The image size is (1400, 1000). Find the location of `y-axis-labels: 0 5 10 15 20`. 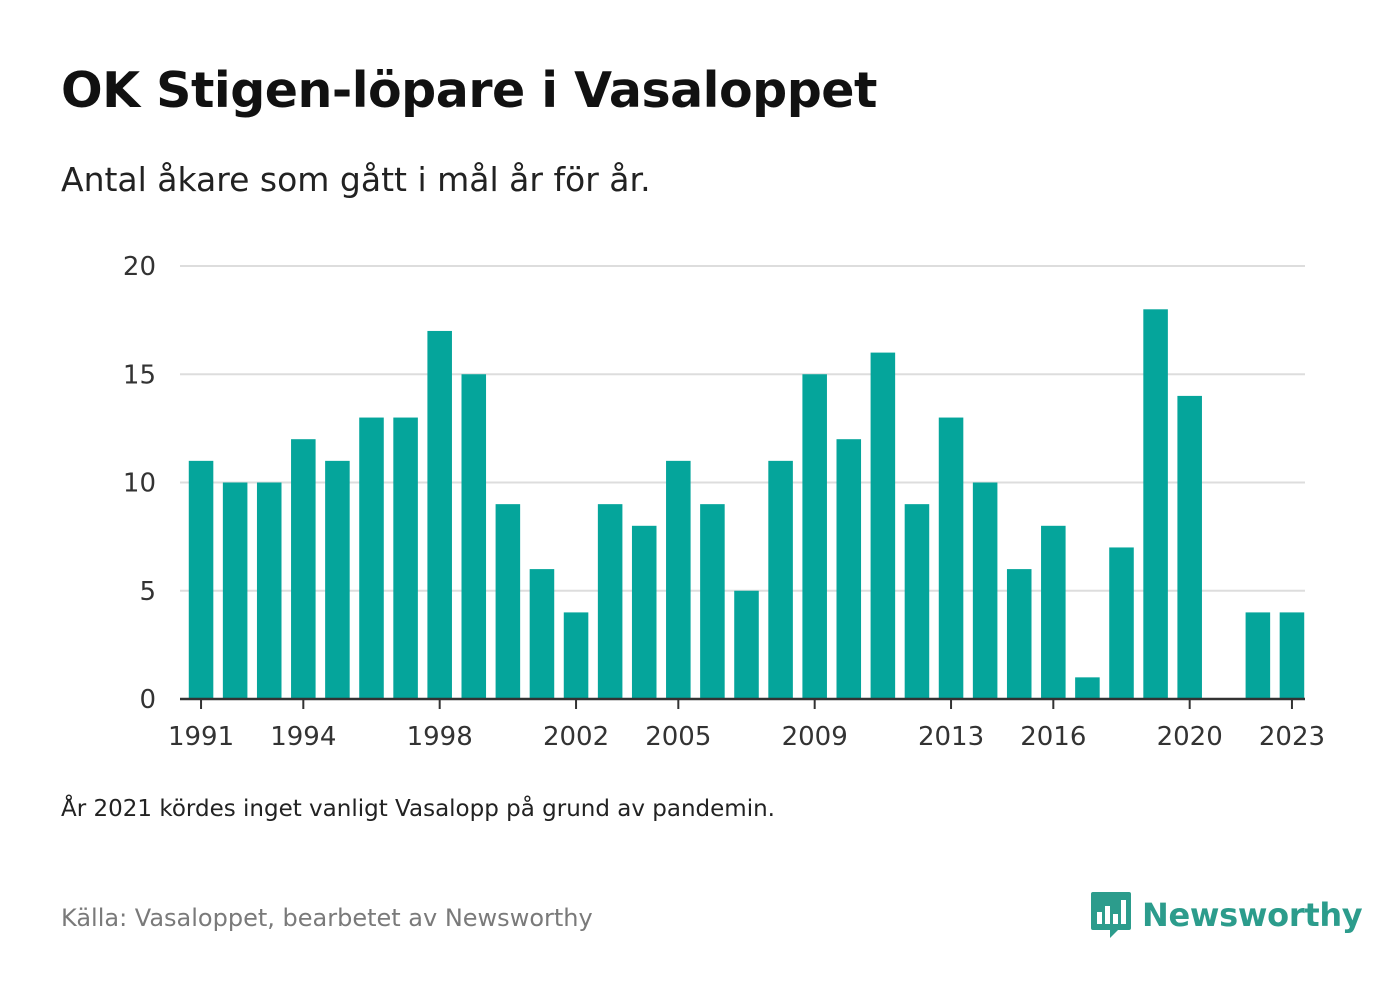

y-axis-labels: 0 5 10 15 20 is located at coordinates (139, 483).